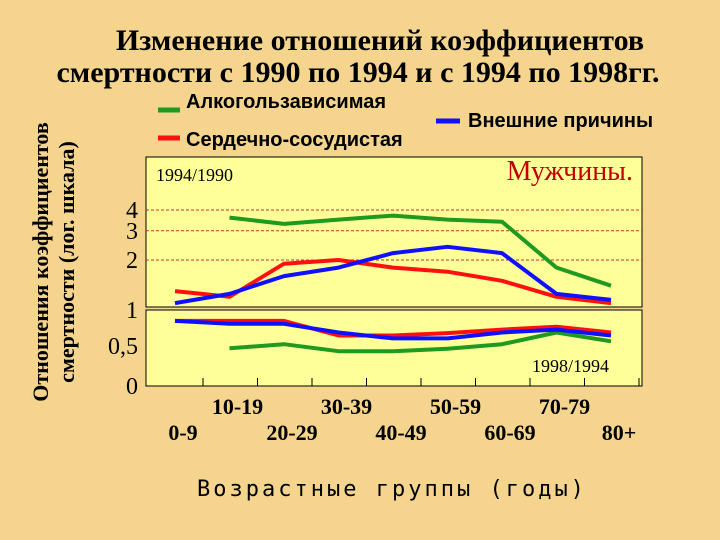  Describe the element at coordinates (294, 140) in the screenshot. I see `legend-label-cardio: Сердечно-сосудистая` at that location.